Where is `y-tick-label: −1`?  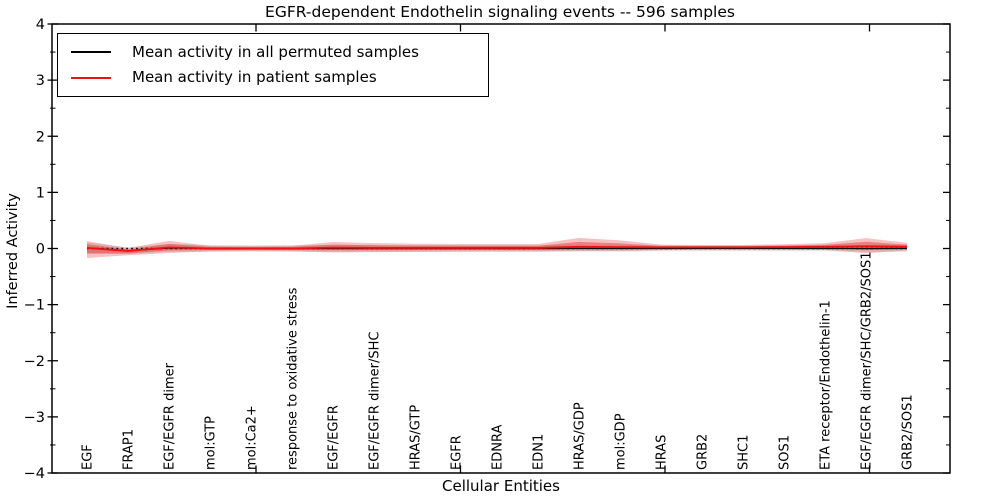 y-tick-label: −1 is located at coordinates (34, 306).